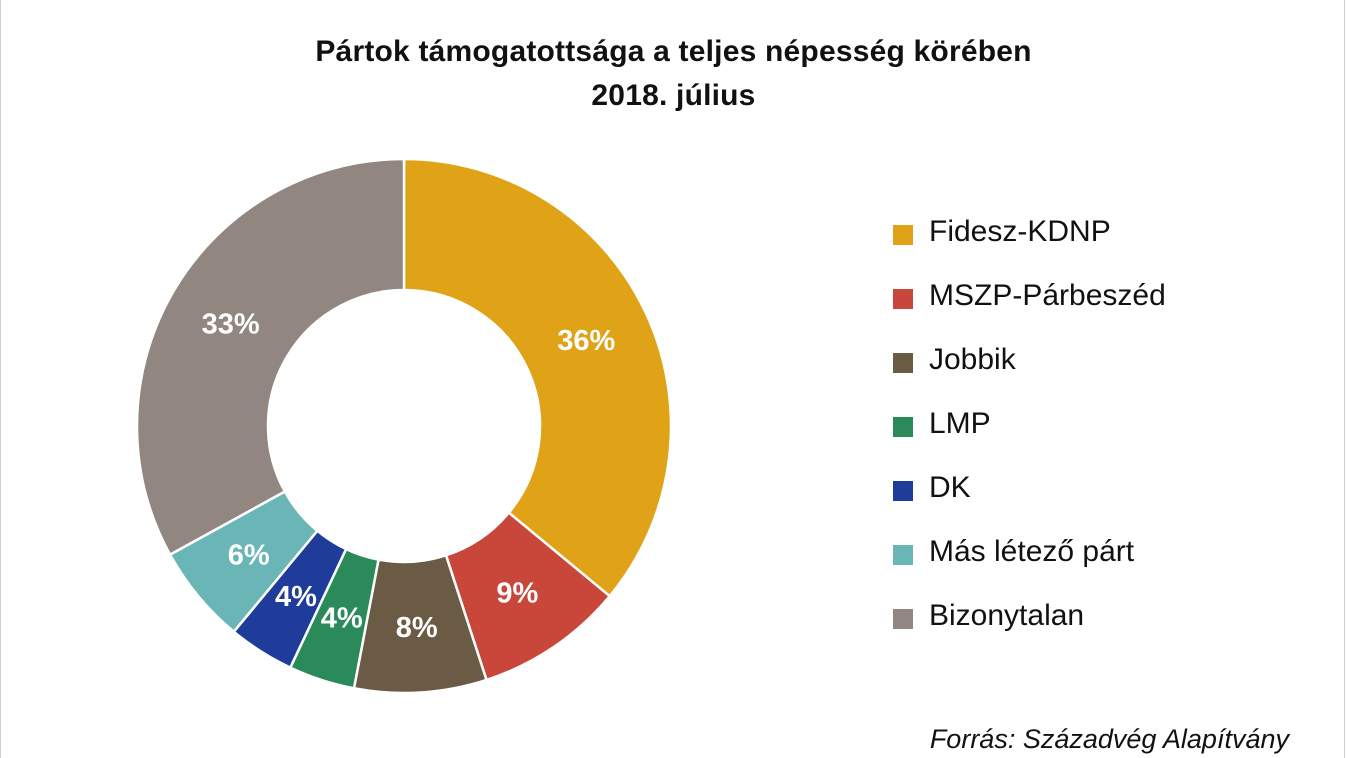 The height and width of the screenshot is (758, 1347). What do you see at coordinates (231, 324) in the screenshot?
I see `slice-label-bizonytalan: 33%` at bounding box center [231, 324].